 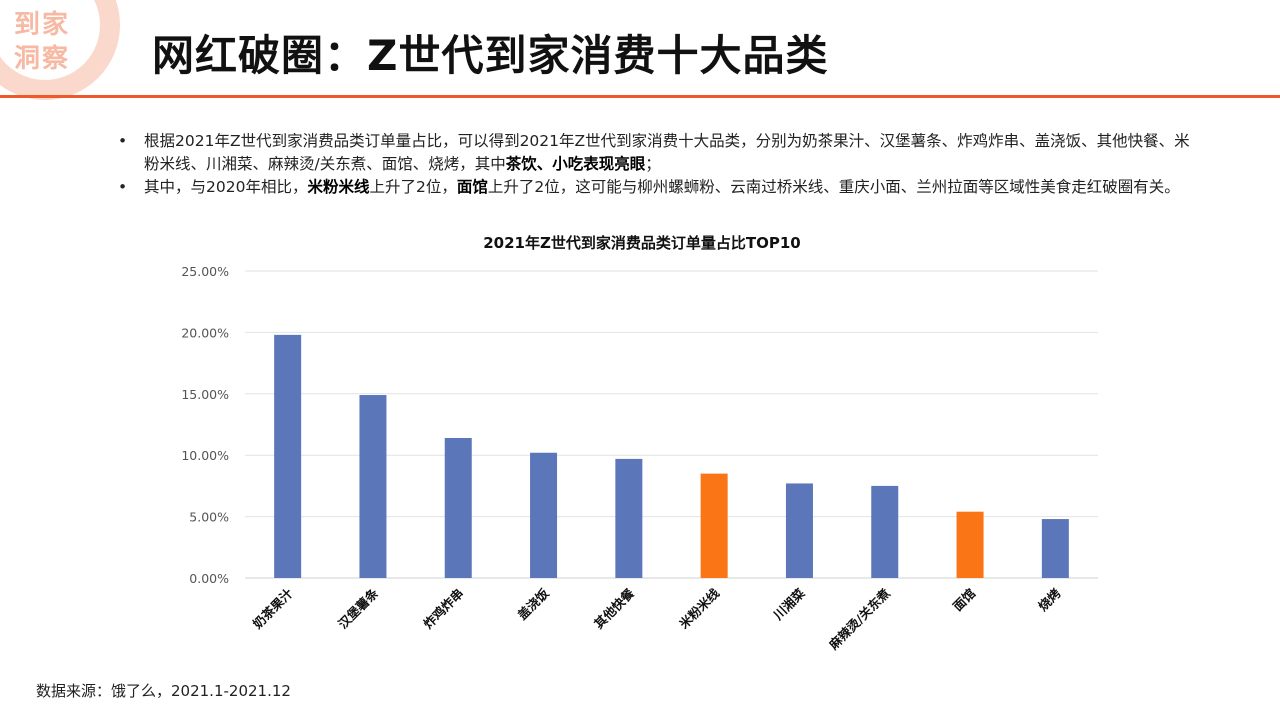 I want to click on chart-title: 2021年Z世代到家消费品类订单量占比TOP10, so click(x=641, y=243).